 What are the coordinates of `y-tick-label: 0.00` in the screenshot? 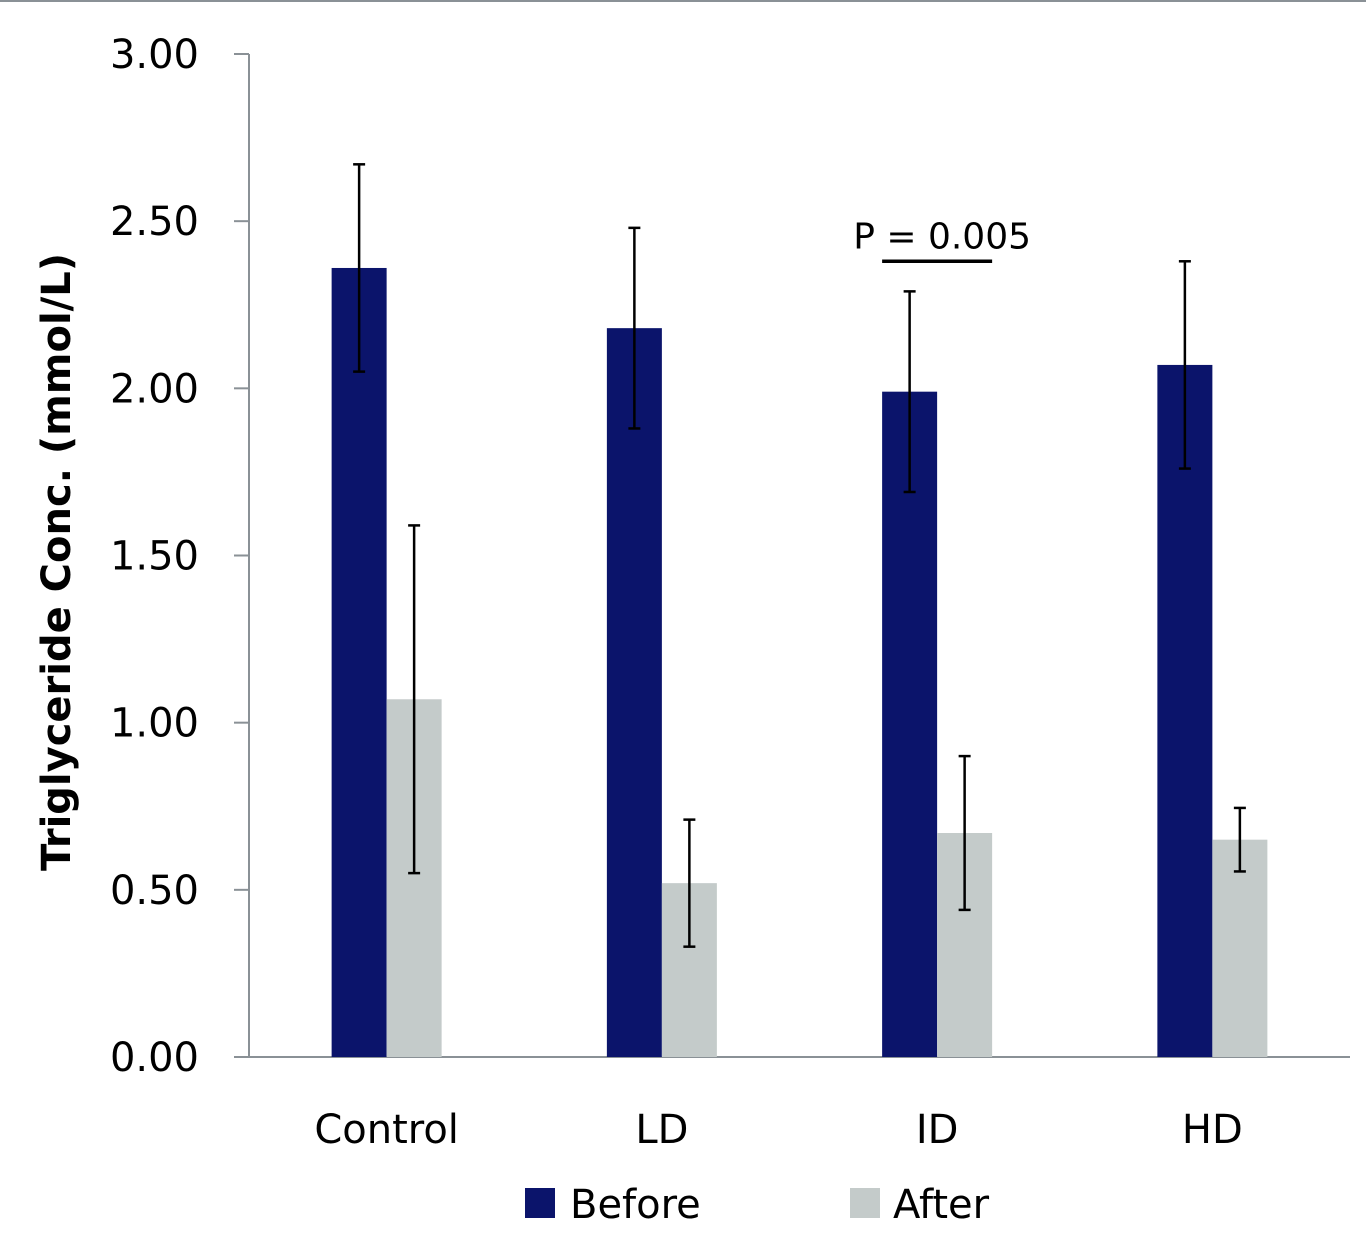 It's located at (154, 1058).